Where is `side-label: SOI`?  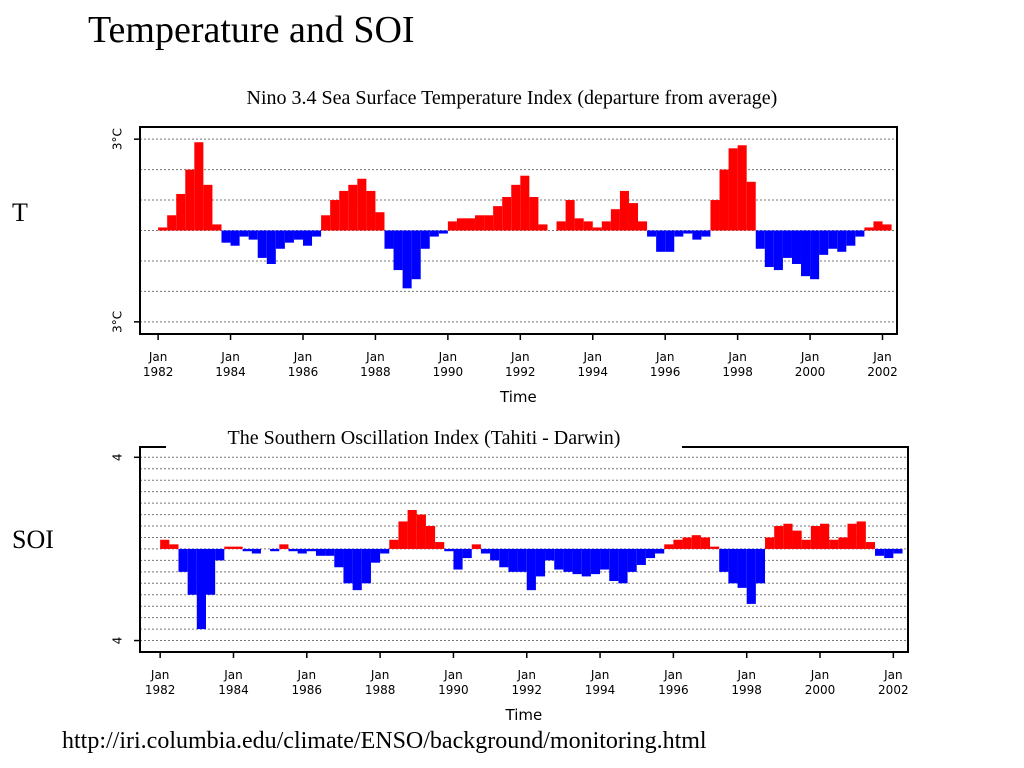 side-label: SOI is located at coordinates (33, 539).